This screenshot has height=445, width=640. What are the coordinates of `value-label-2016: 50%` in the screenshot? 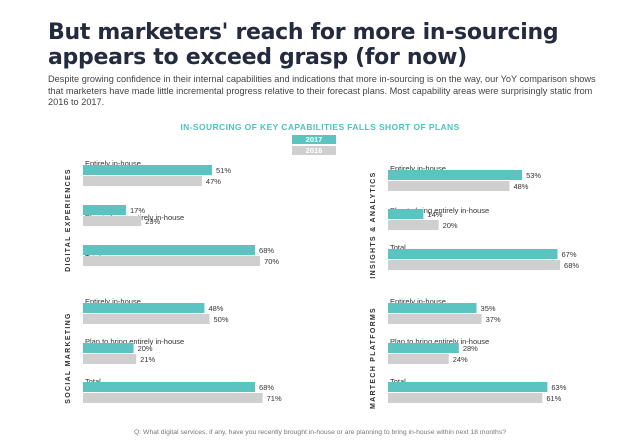 It's located at (221, 319).